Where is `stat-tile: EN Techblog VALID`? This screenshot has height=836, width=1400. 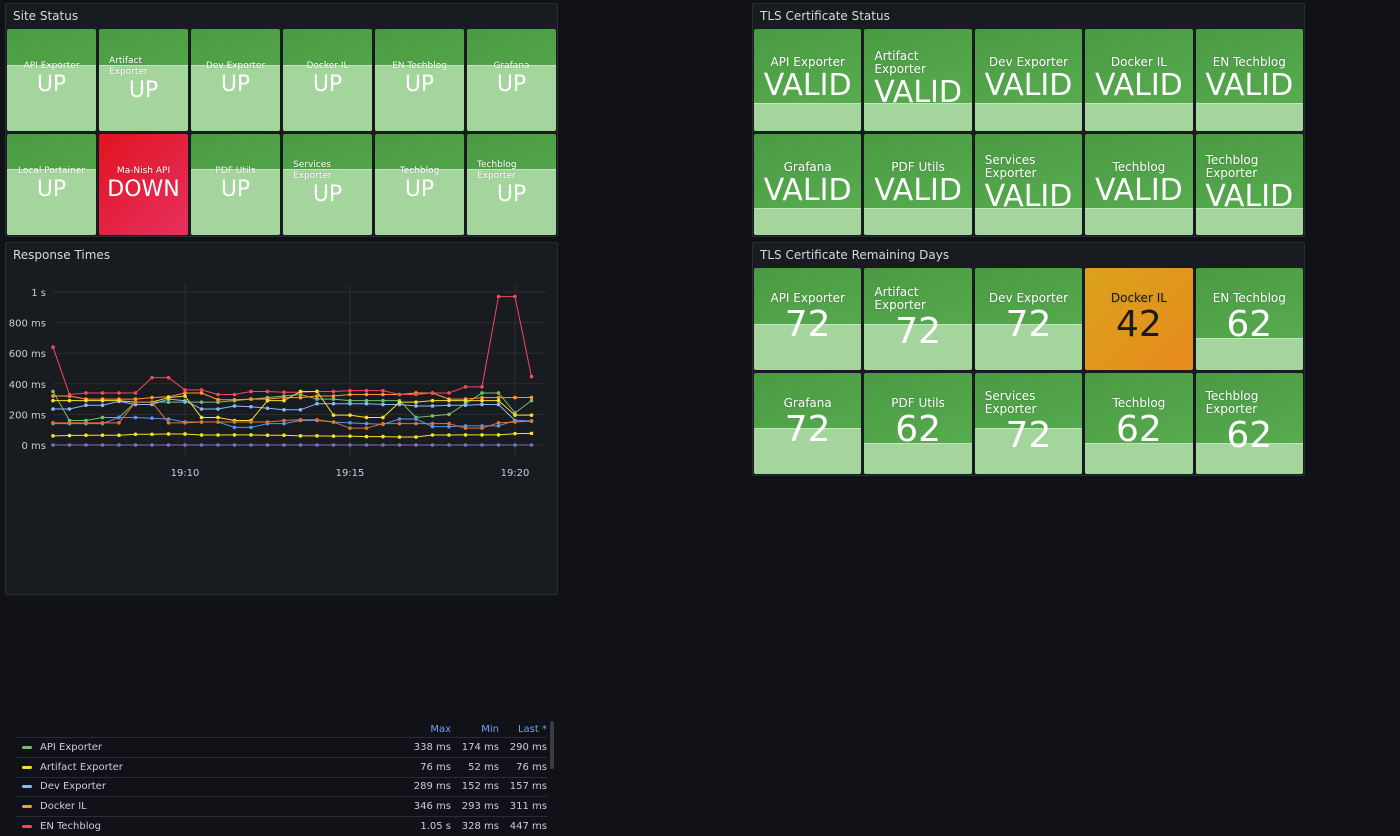
stat-tile: EN Techblog VALID is located at coordinates (1249, 80).